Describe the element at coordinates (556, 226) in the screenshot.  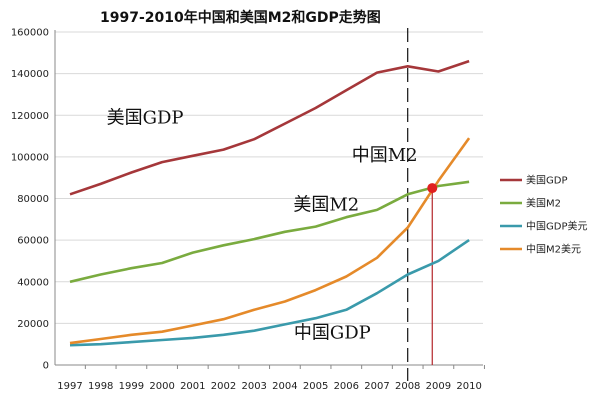
I see `legend-label: 中国GDP美元` at that location.